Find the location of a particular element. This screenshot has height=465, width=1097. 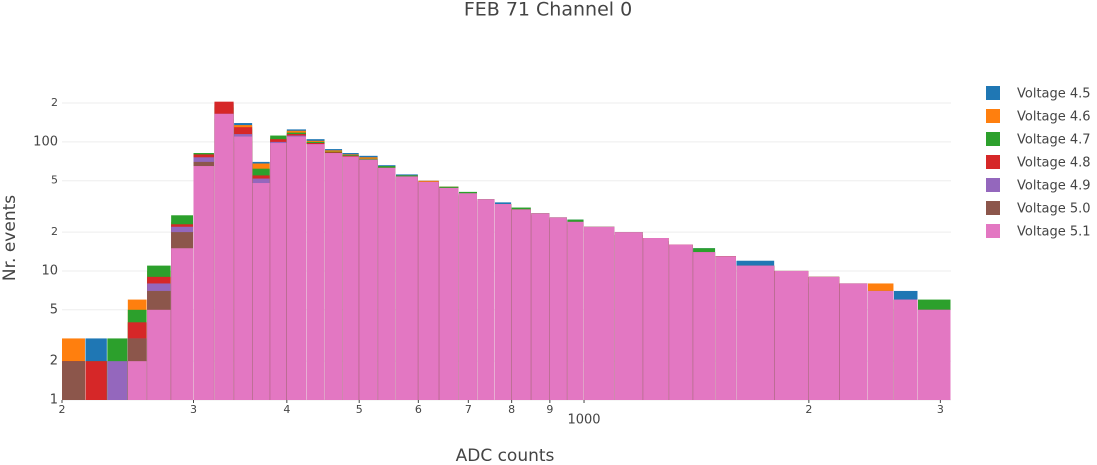

legend-label: Voltage 5.1 is located at coordinates (1054, 232).